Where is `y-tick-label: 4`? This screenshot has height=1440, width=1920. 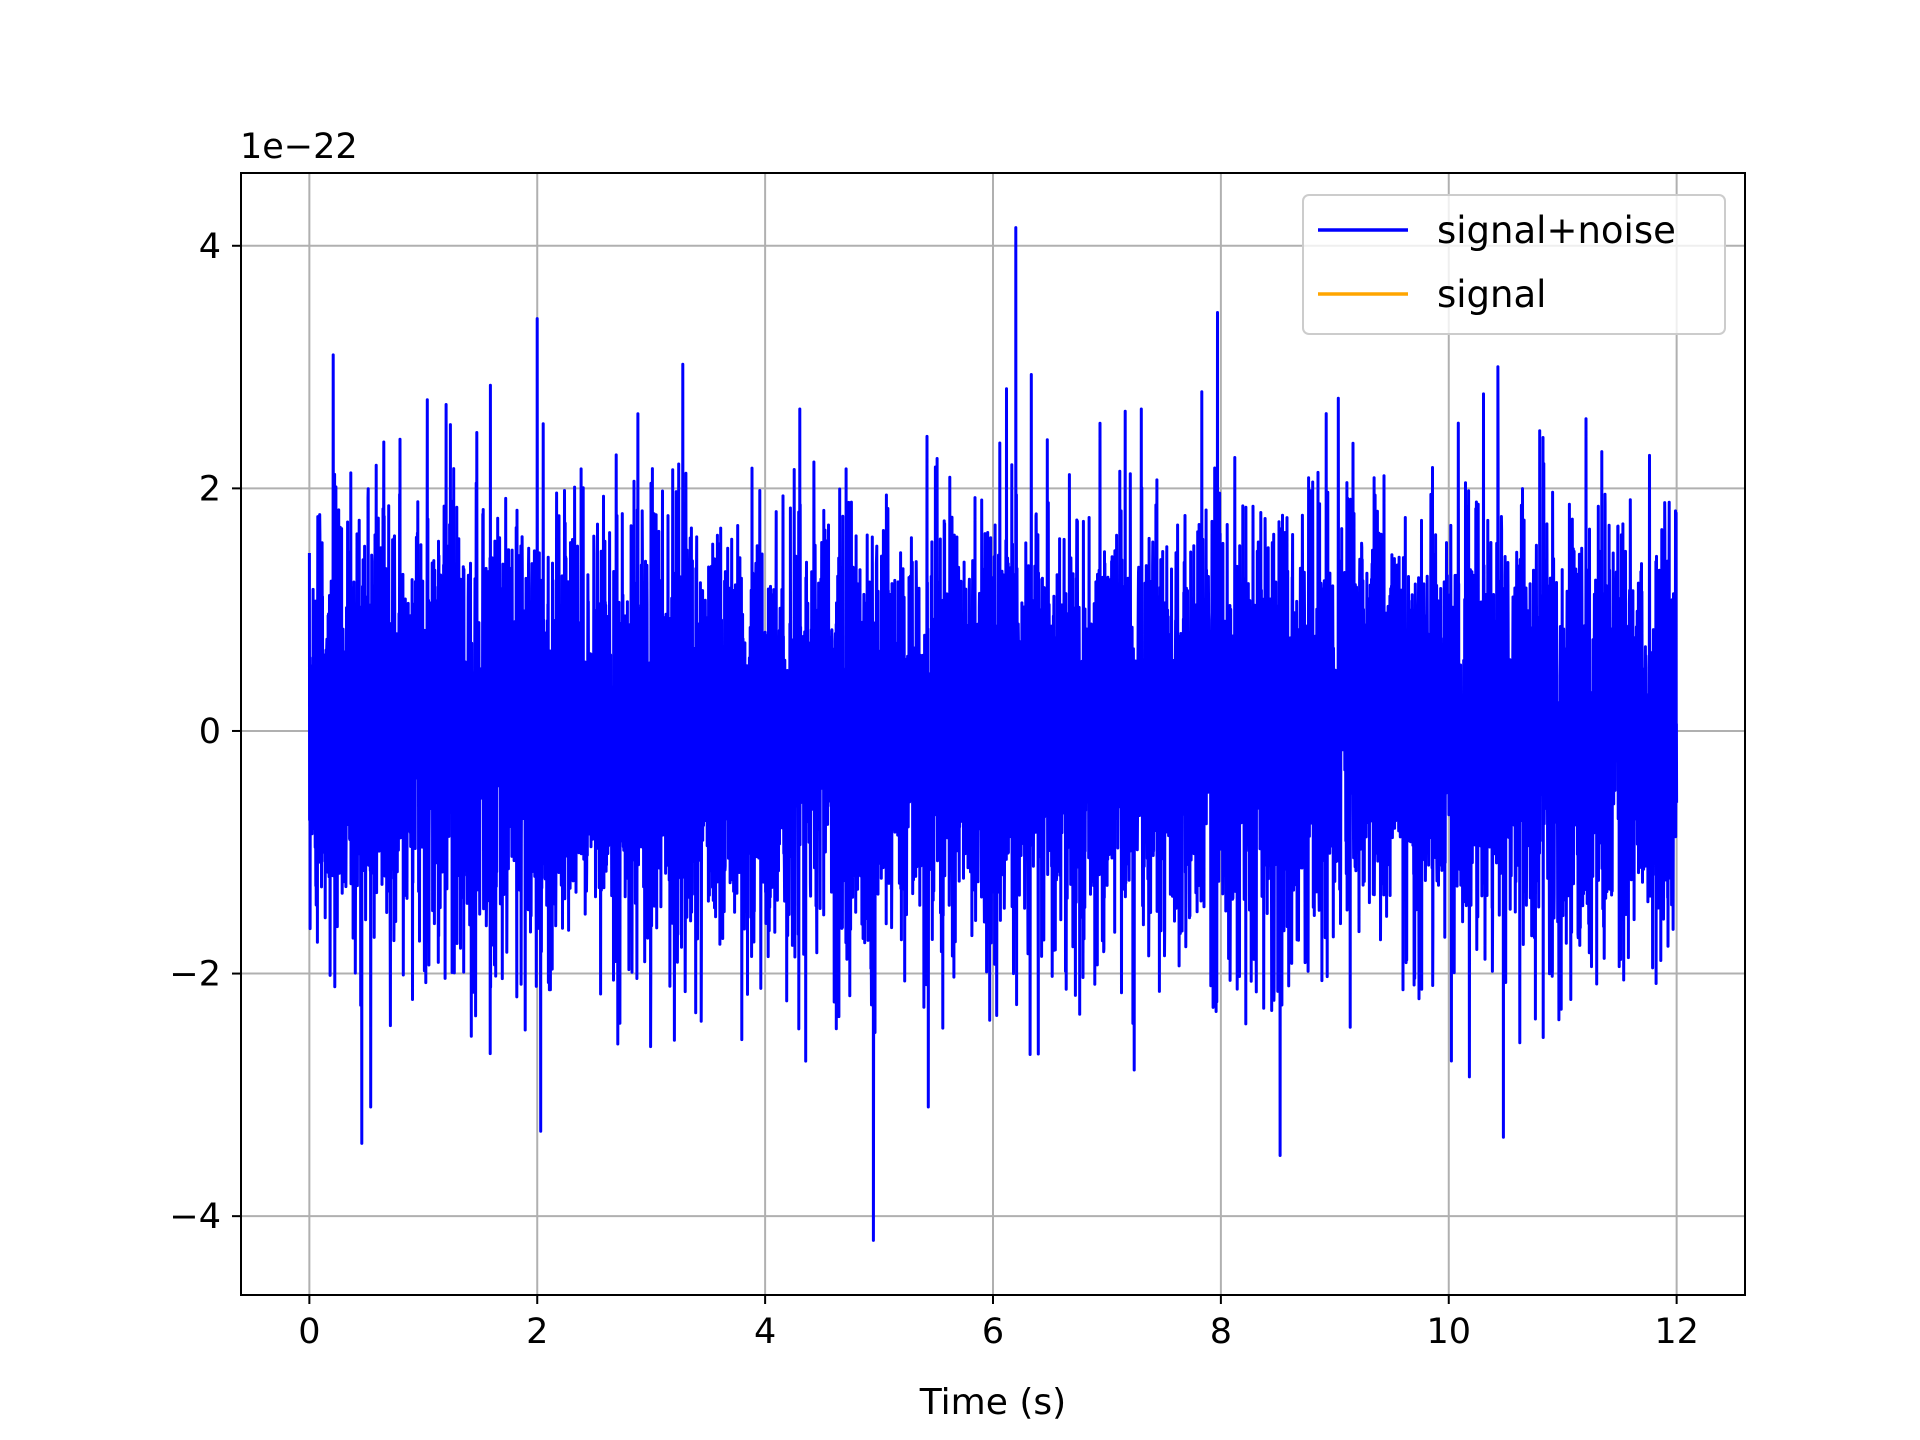 y-tick-label: 4 is located at coordinates (210, 247).